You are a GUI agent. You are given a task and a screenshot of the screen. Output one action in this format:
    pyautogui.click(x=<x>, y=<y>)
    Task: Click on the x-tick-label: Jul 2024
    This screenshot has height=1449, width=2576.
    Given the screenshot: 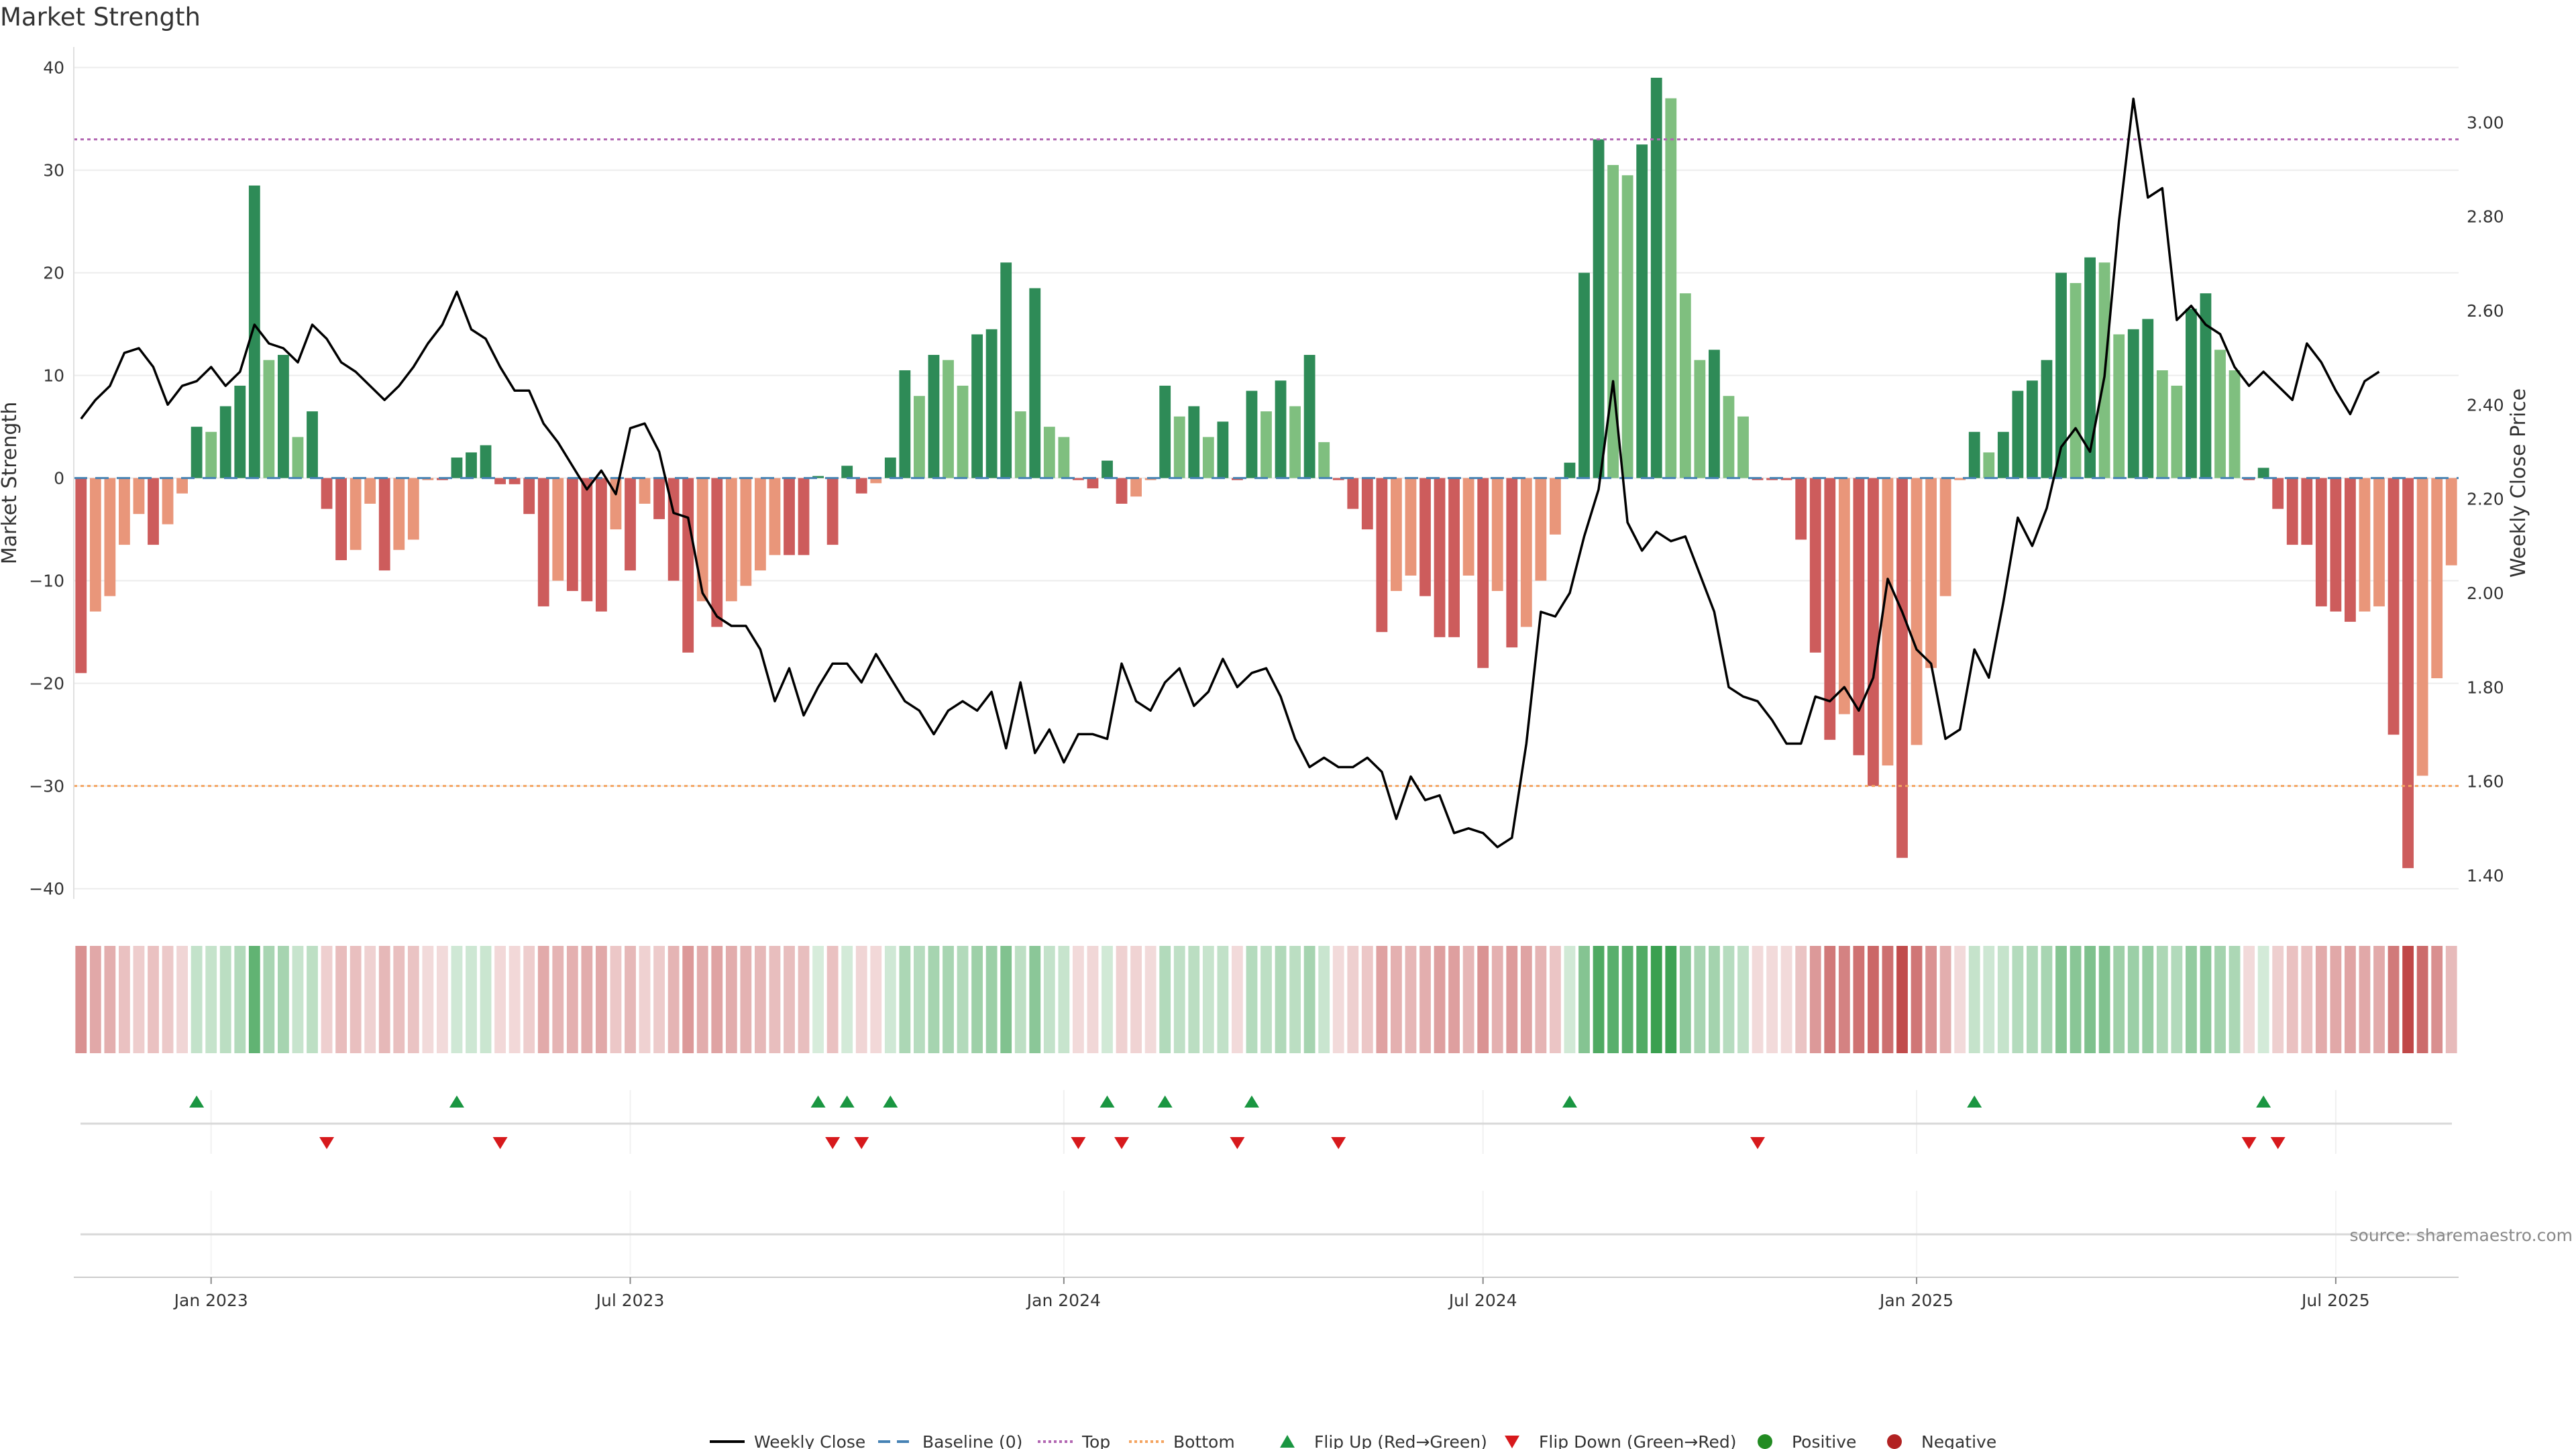 What is the action you would take?
    pyautogui.click(x=1482, y=1300)
    